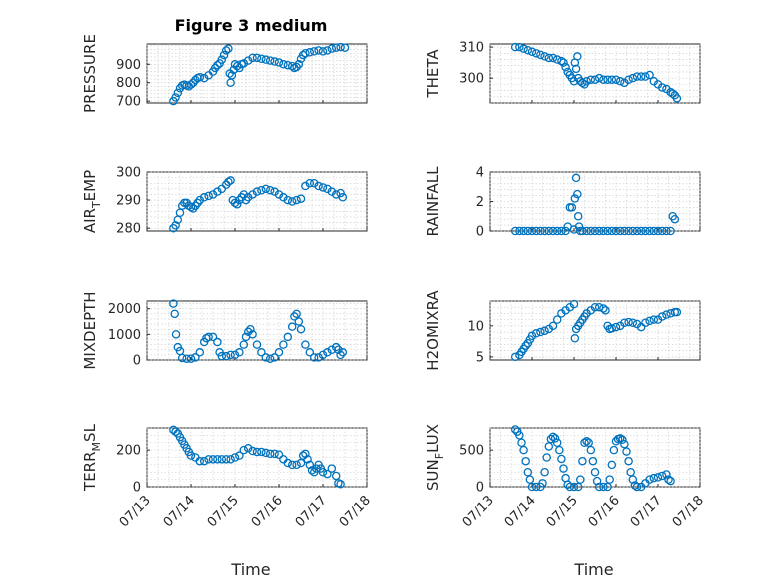 The width and height of the screenshot is (778, 583). What do you see at coordinates (267, 511) in the screenshot?
I see `x-tick-label: 07/16` at bounding box center [267, 511].